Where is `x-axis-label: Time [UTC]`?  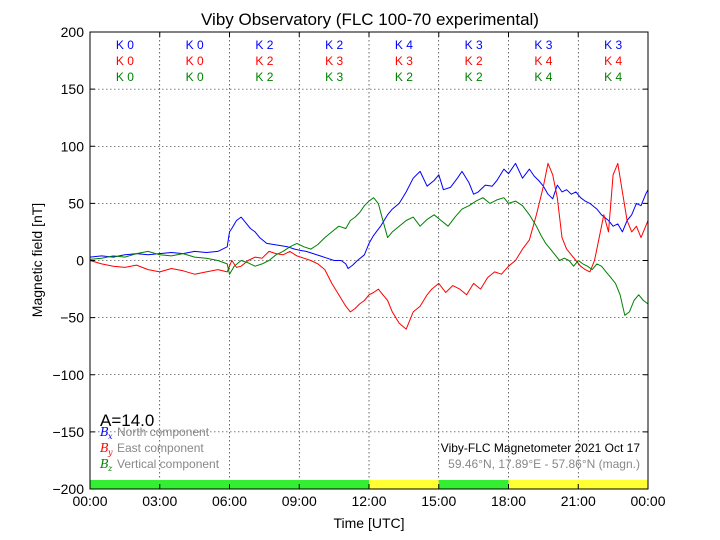
x-axis-label: Time [UTC] is located at coordinates (368, 523).